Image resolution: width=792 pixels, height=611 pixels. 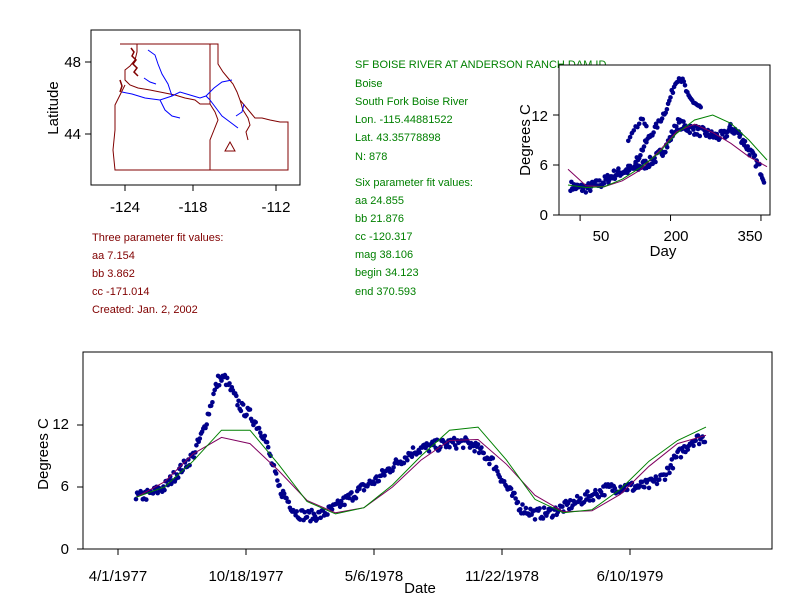 What do you see at coordinates (245, 576) in the screenshot?
I see `date-xtick: 10/18/1977` at bounding box center [245, 576].